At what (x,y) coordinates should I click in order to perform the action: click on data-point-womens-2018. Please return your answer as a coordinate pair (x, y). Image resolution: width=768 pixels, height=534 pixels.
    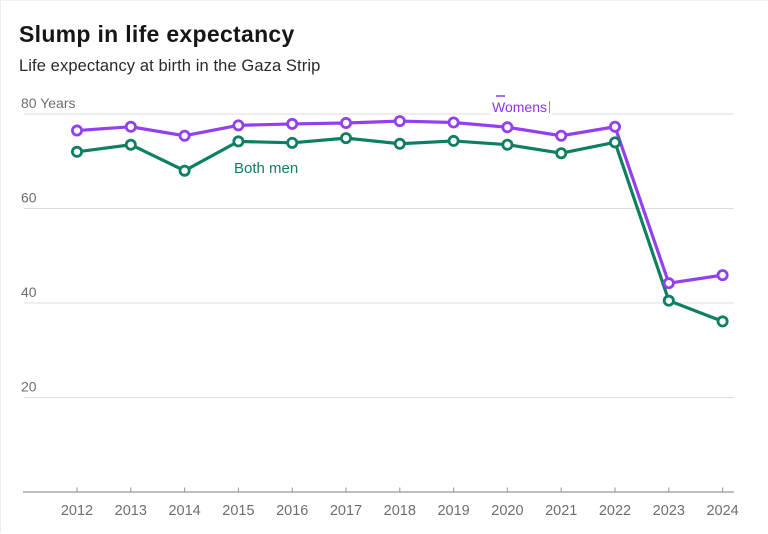
    Looking at the image, I should click on (399, 121).